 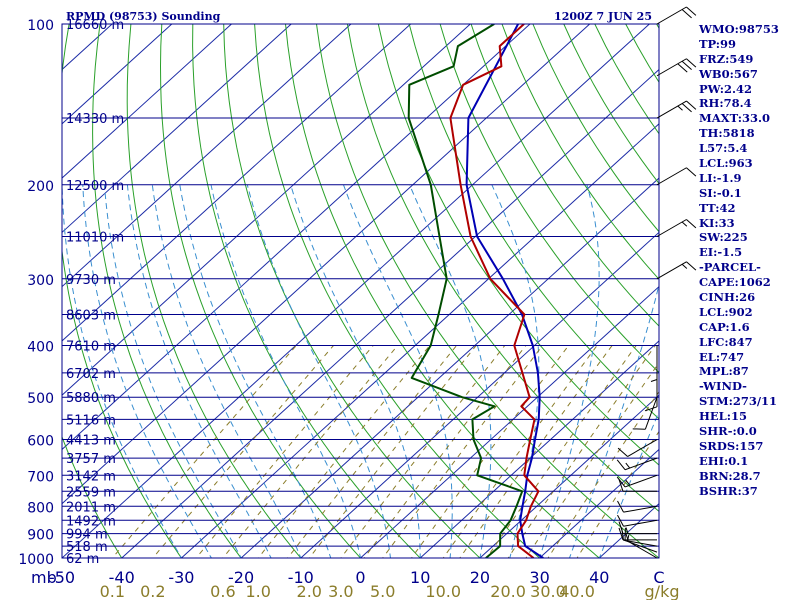 I want to click on pressure-label: 800, so click(x=40, y=508).